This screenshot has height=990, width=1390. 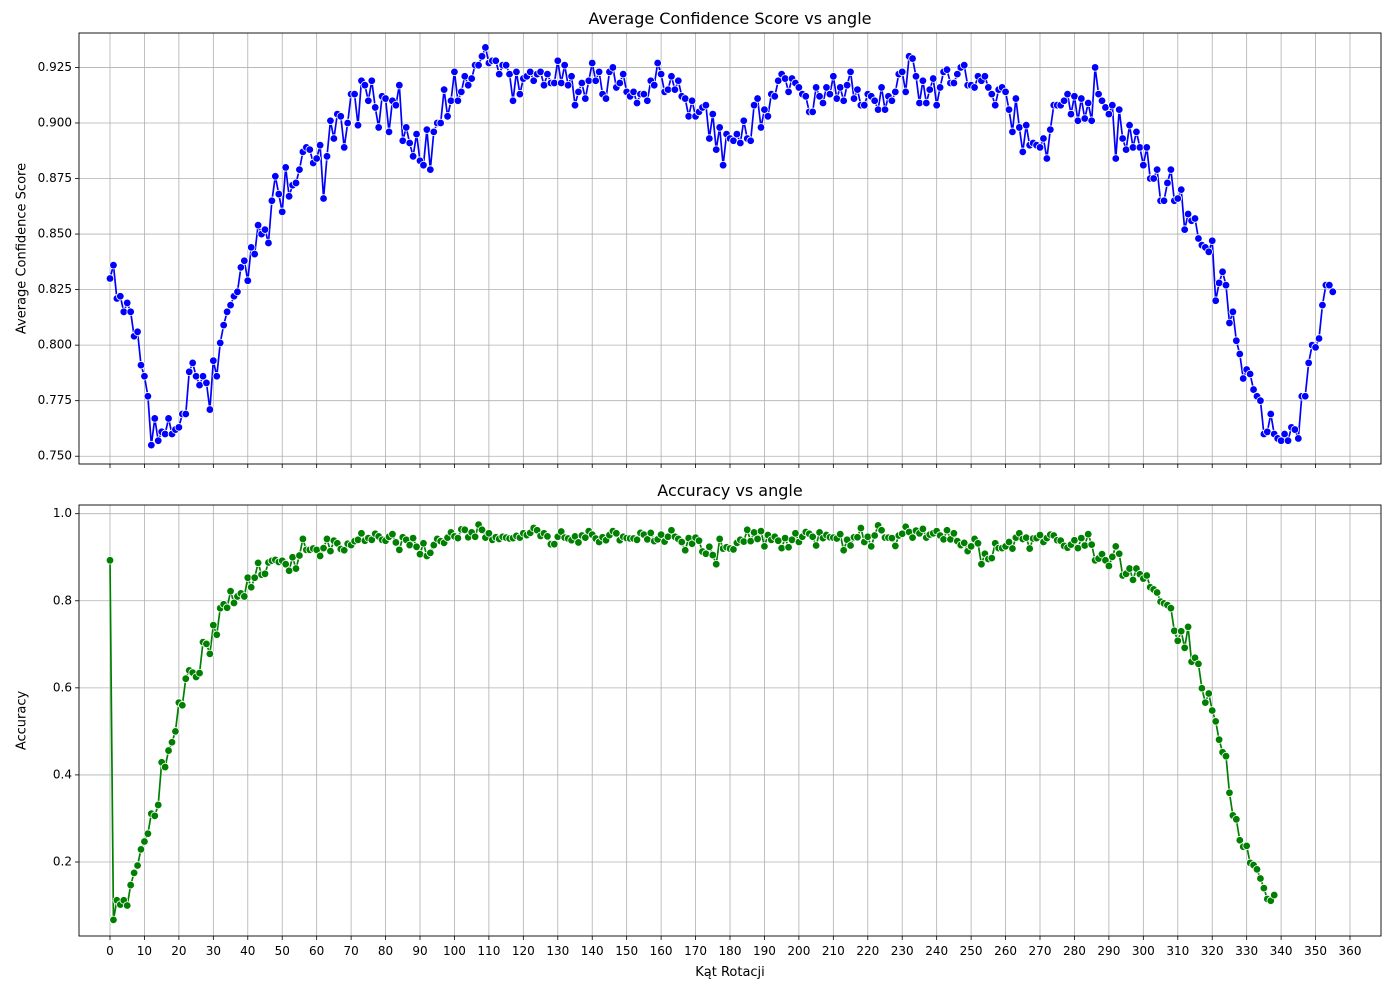 I want to click on accuracy-x-tick-label: 70, so click(x=350, y=951).